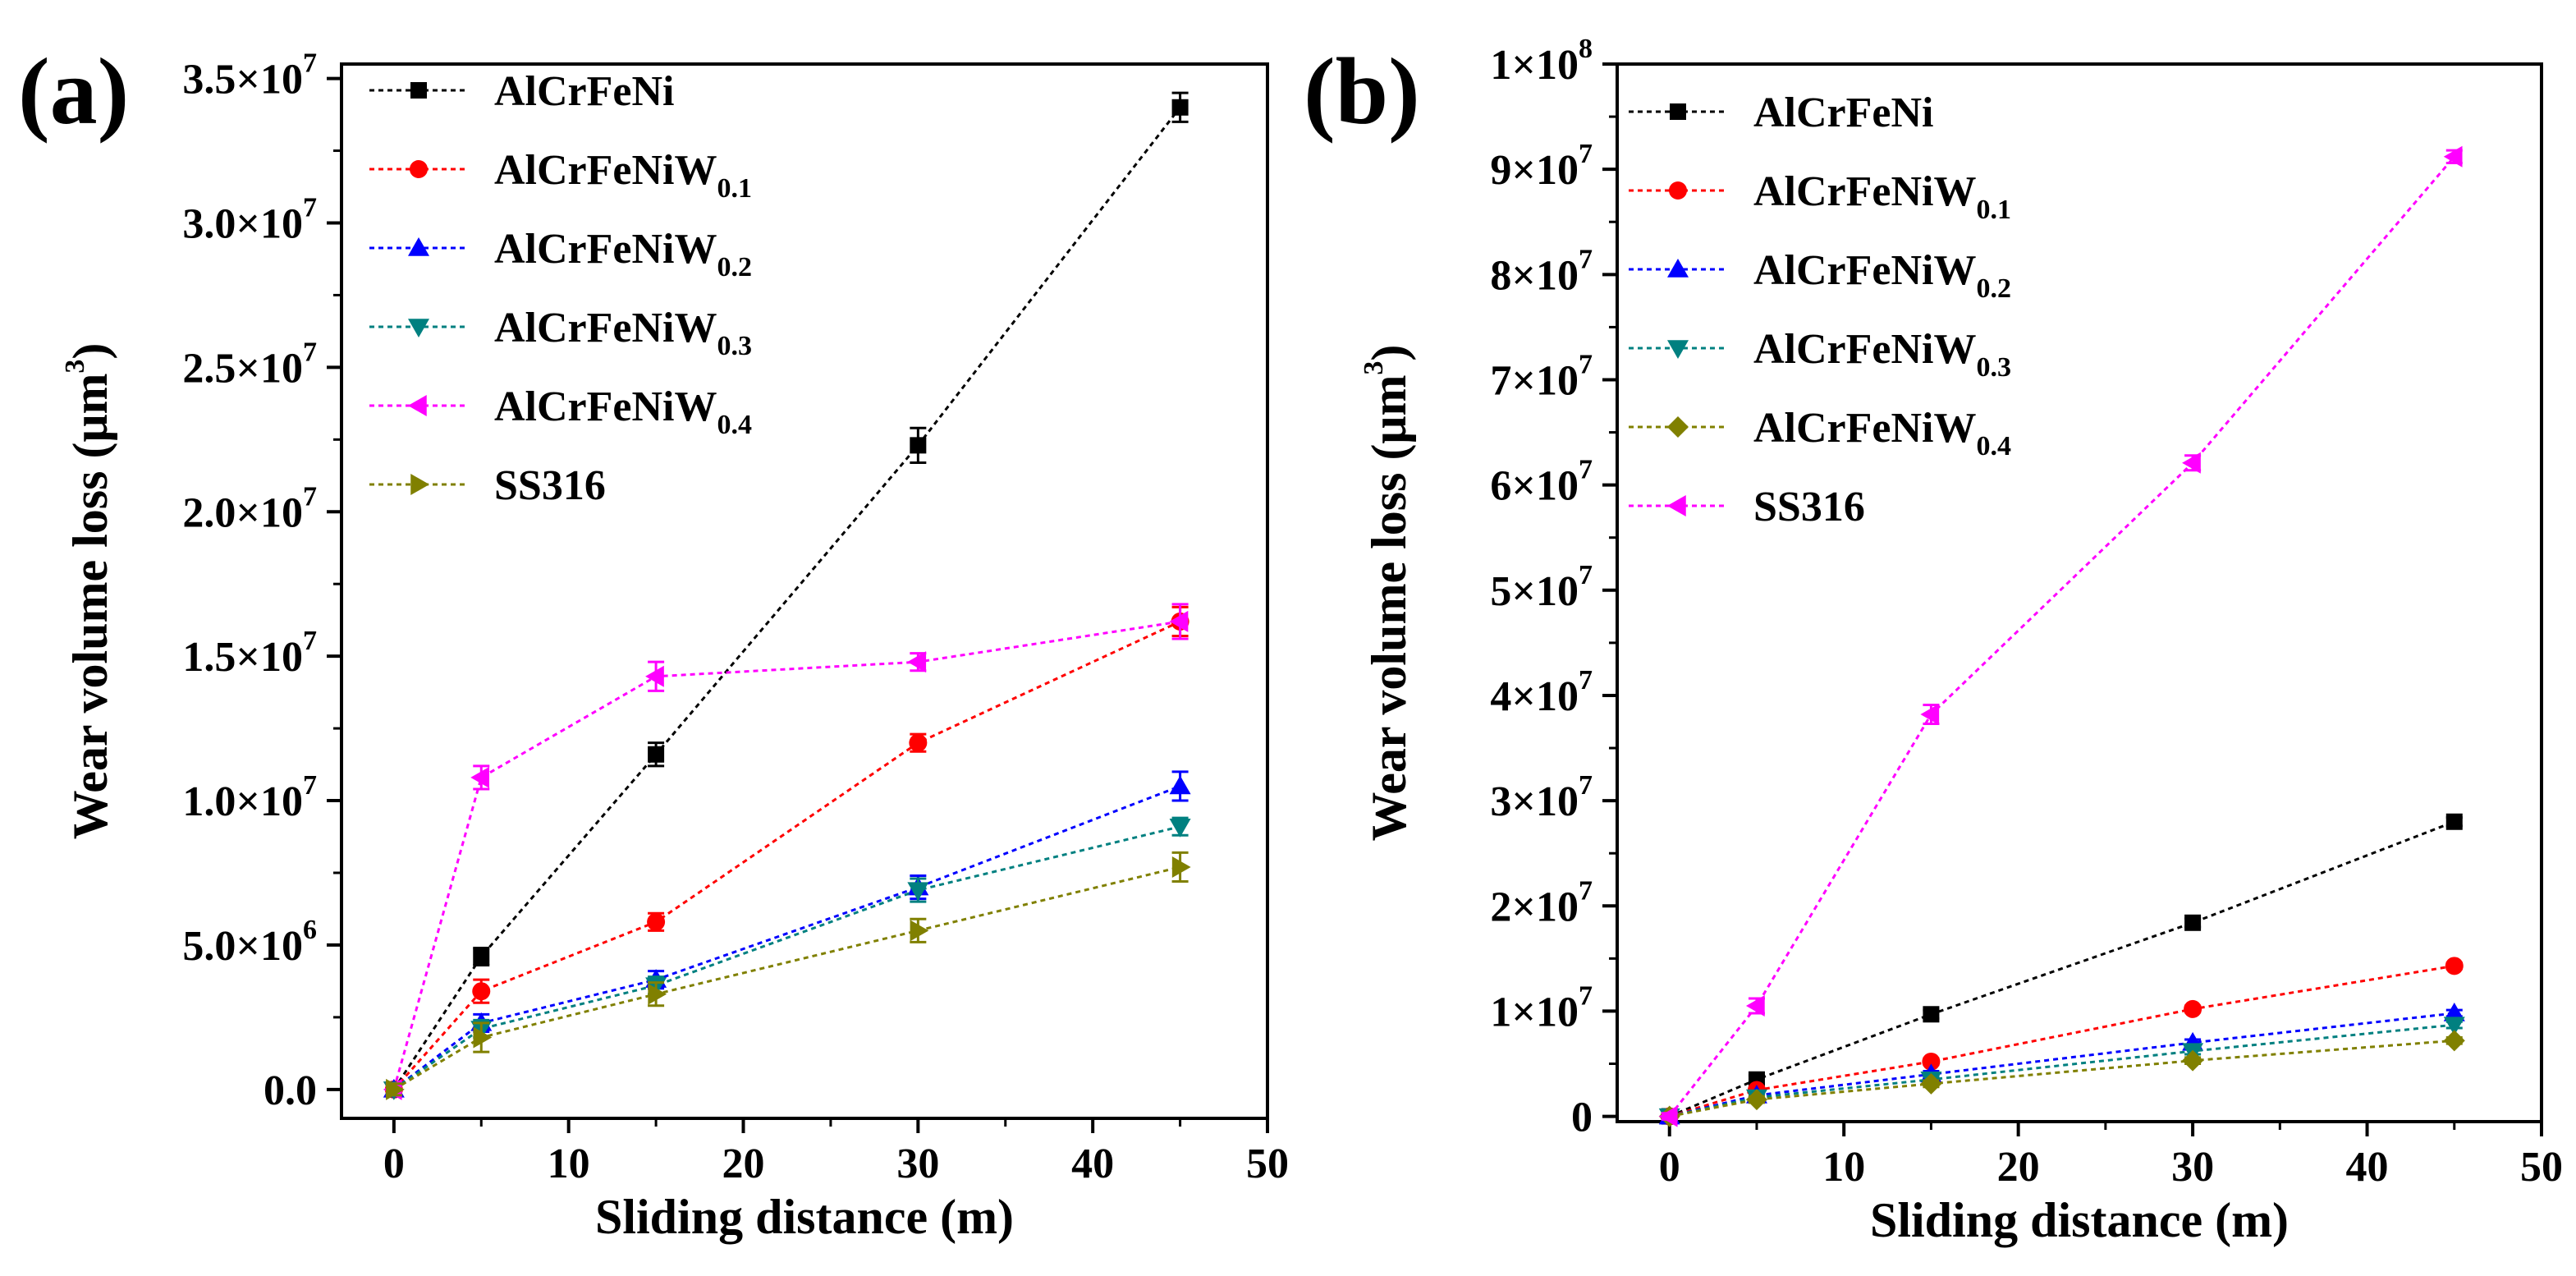  Describe the element at coordinates (1535, 907) in the screenshot. I see `y-tick-mantissa: 2×10` at that location.